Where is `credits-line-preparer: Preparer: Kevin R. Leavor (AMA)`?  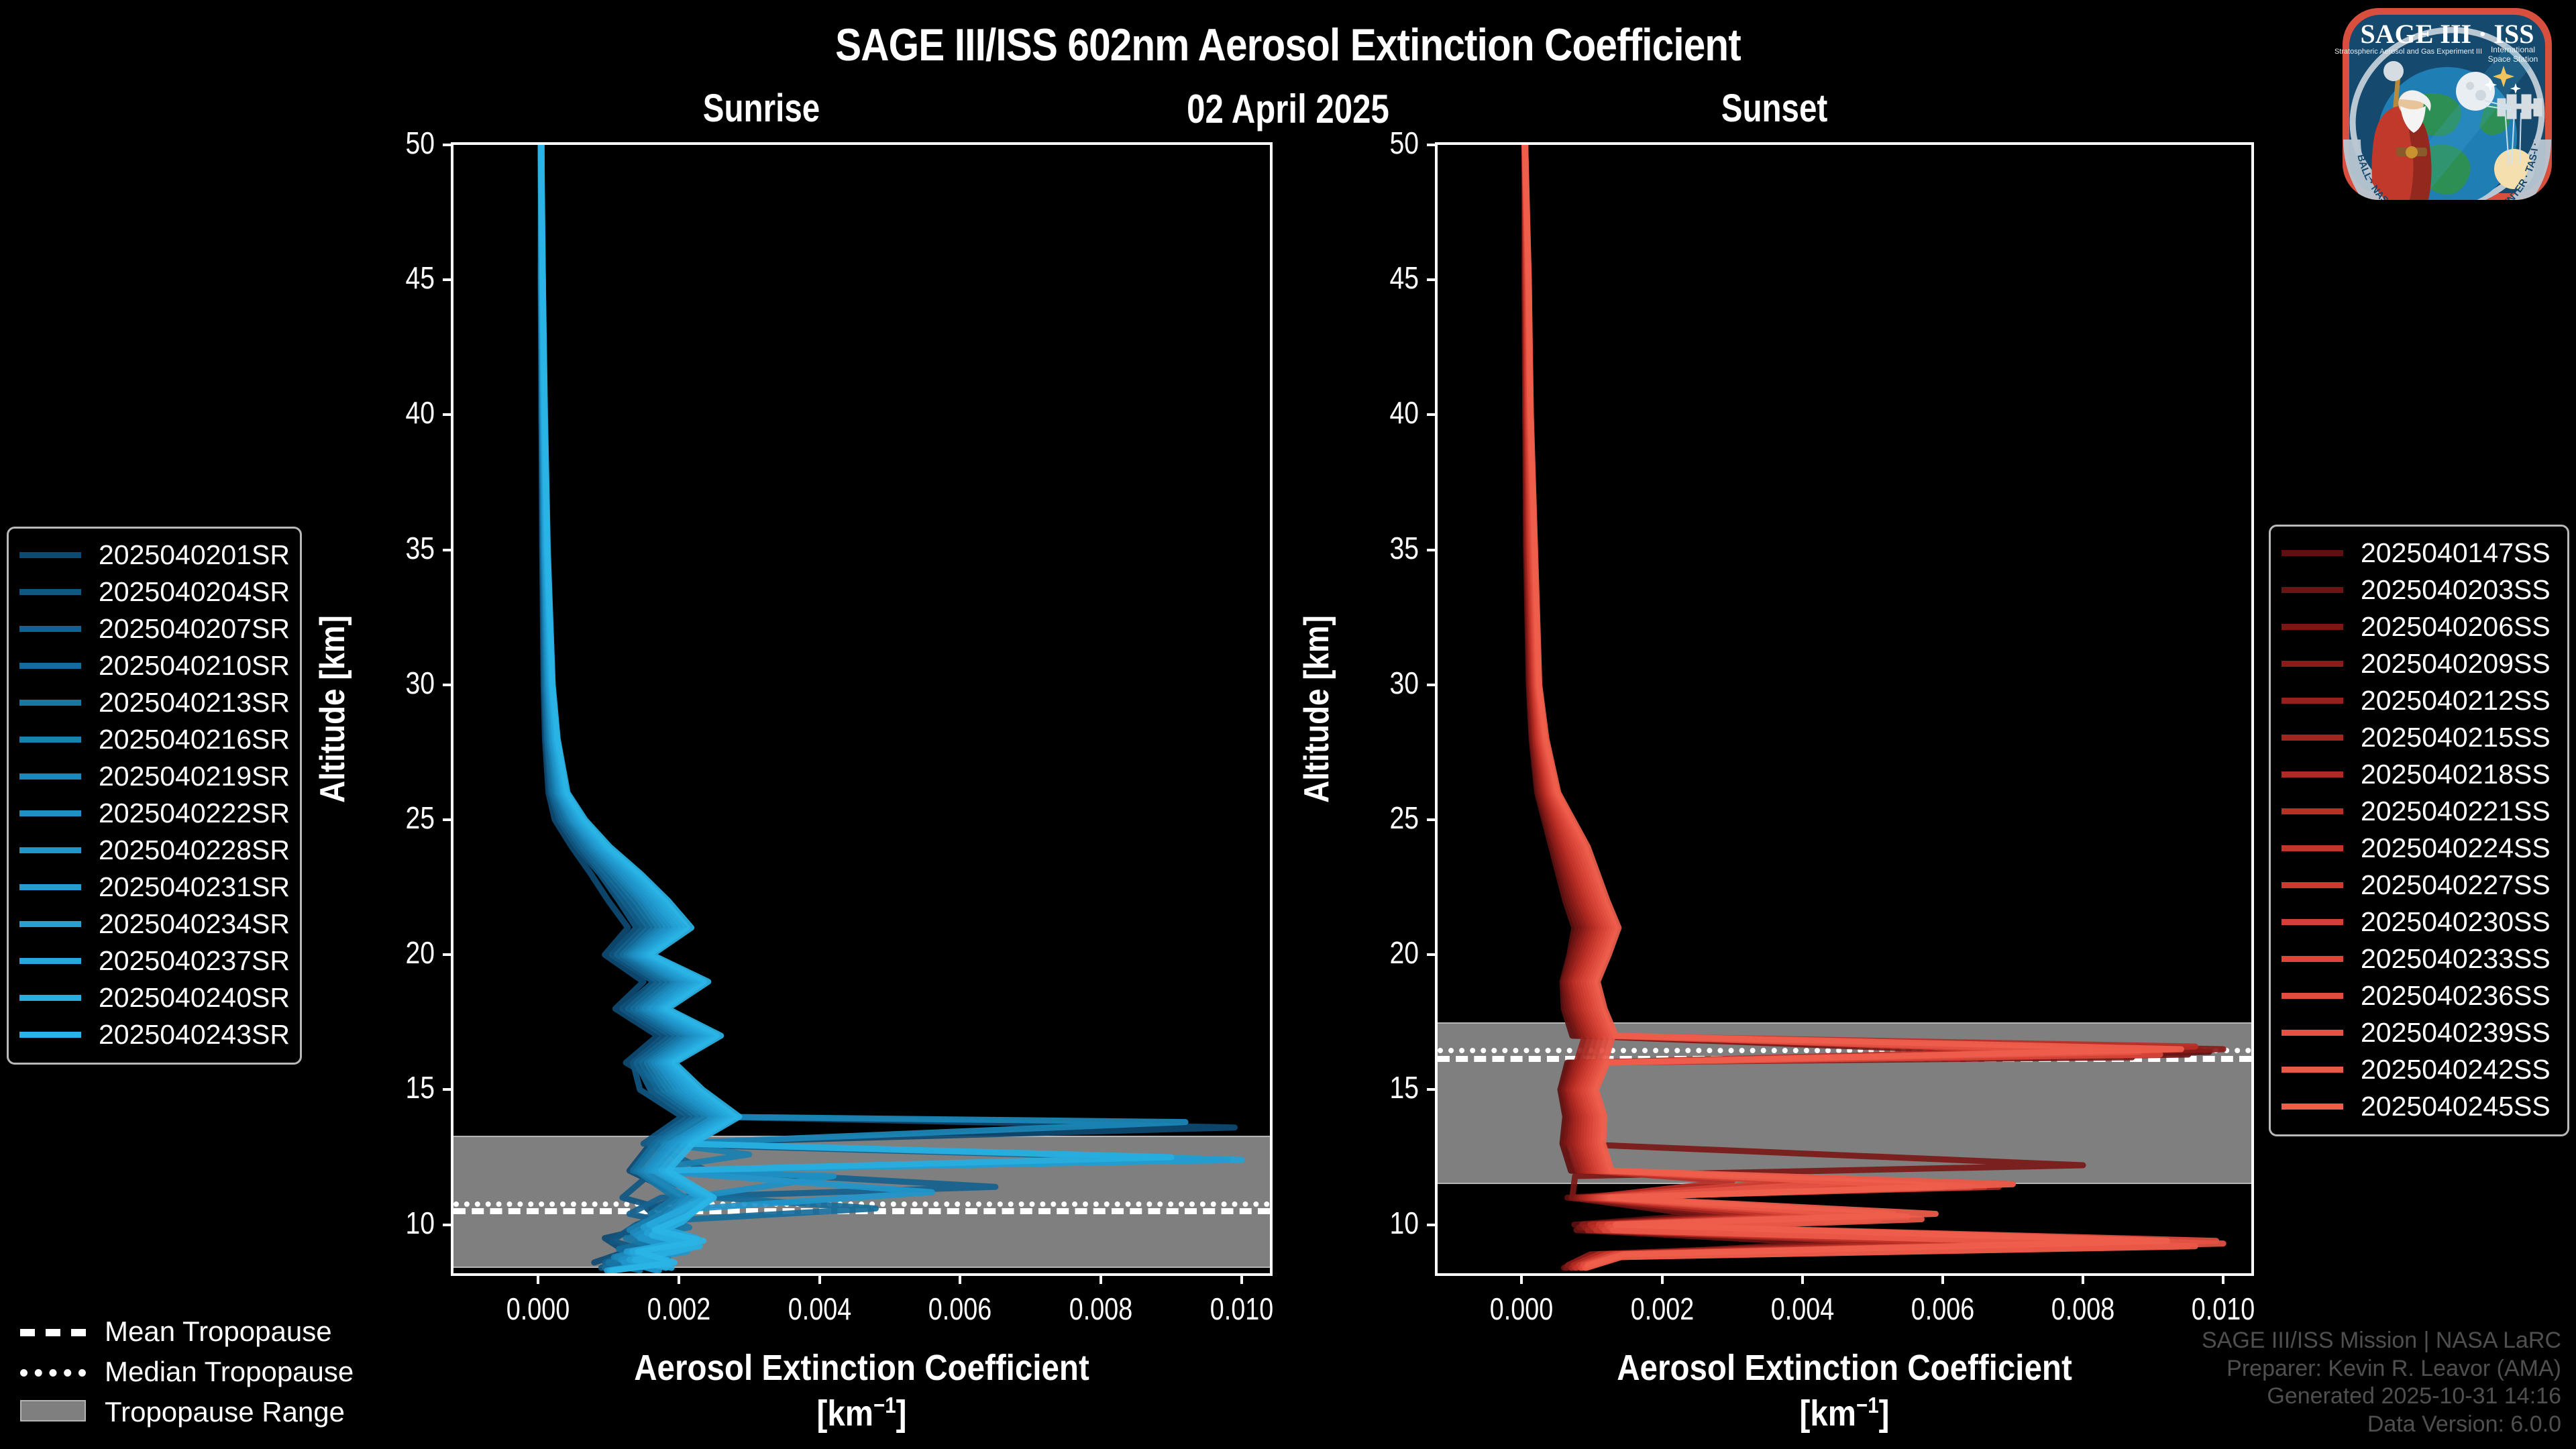
credits-line-preparer: Preparer: Kevin R. Leavor (AMA) is located at coordinates (2393, 1368).